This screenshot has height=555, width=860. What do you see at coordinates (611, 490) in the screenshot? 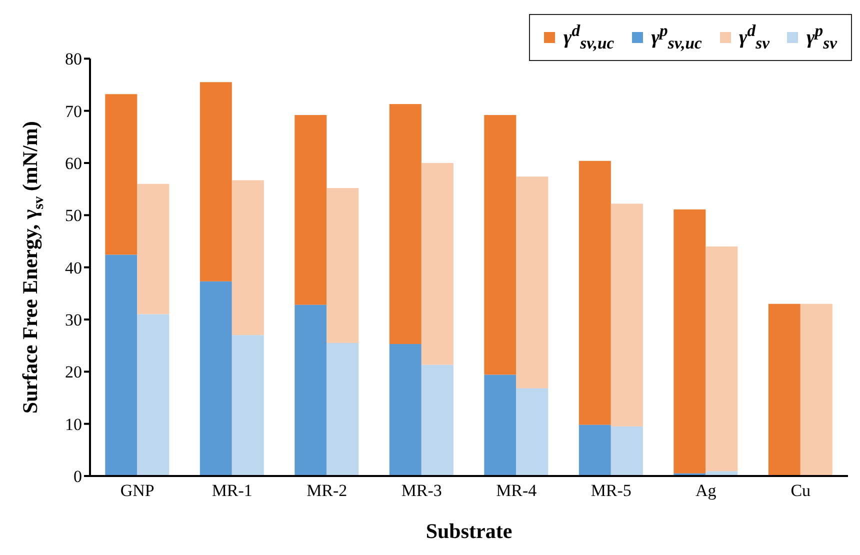
I see `x-tick-label: MR-5` at bounding box center [611, 490].